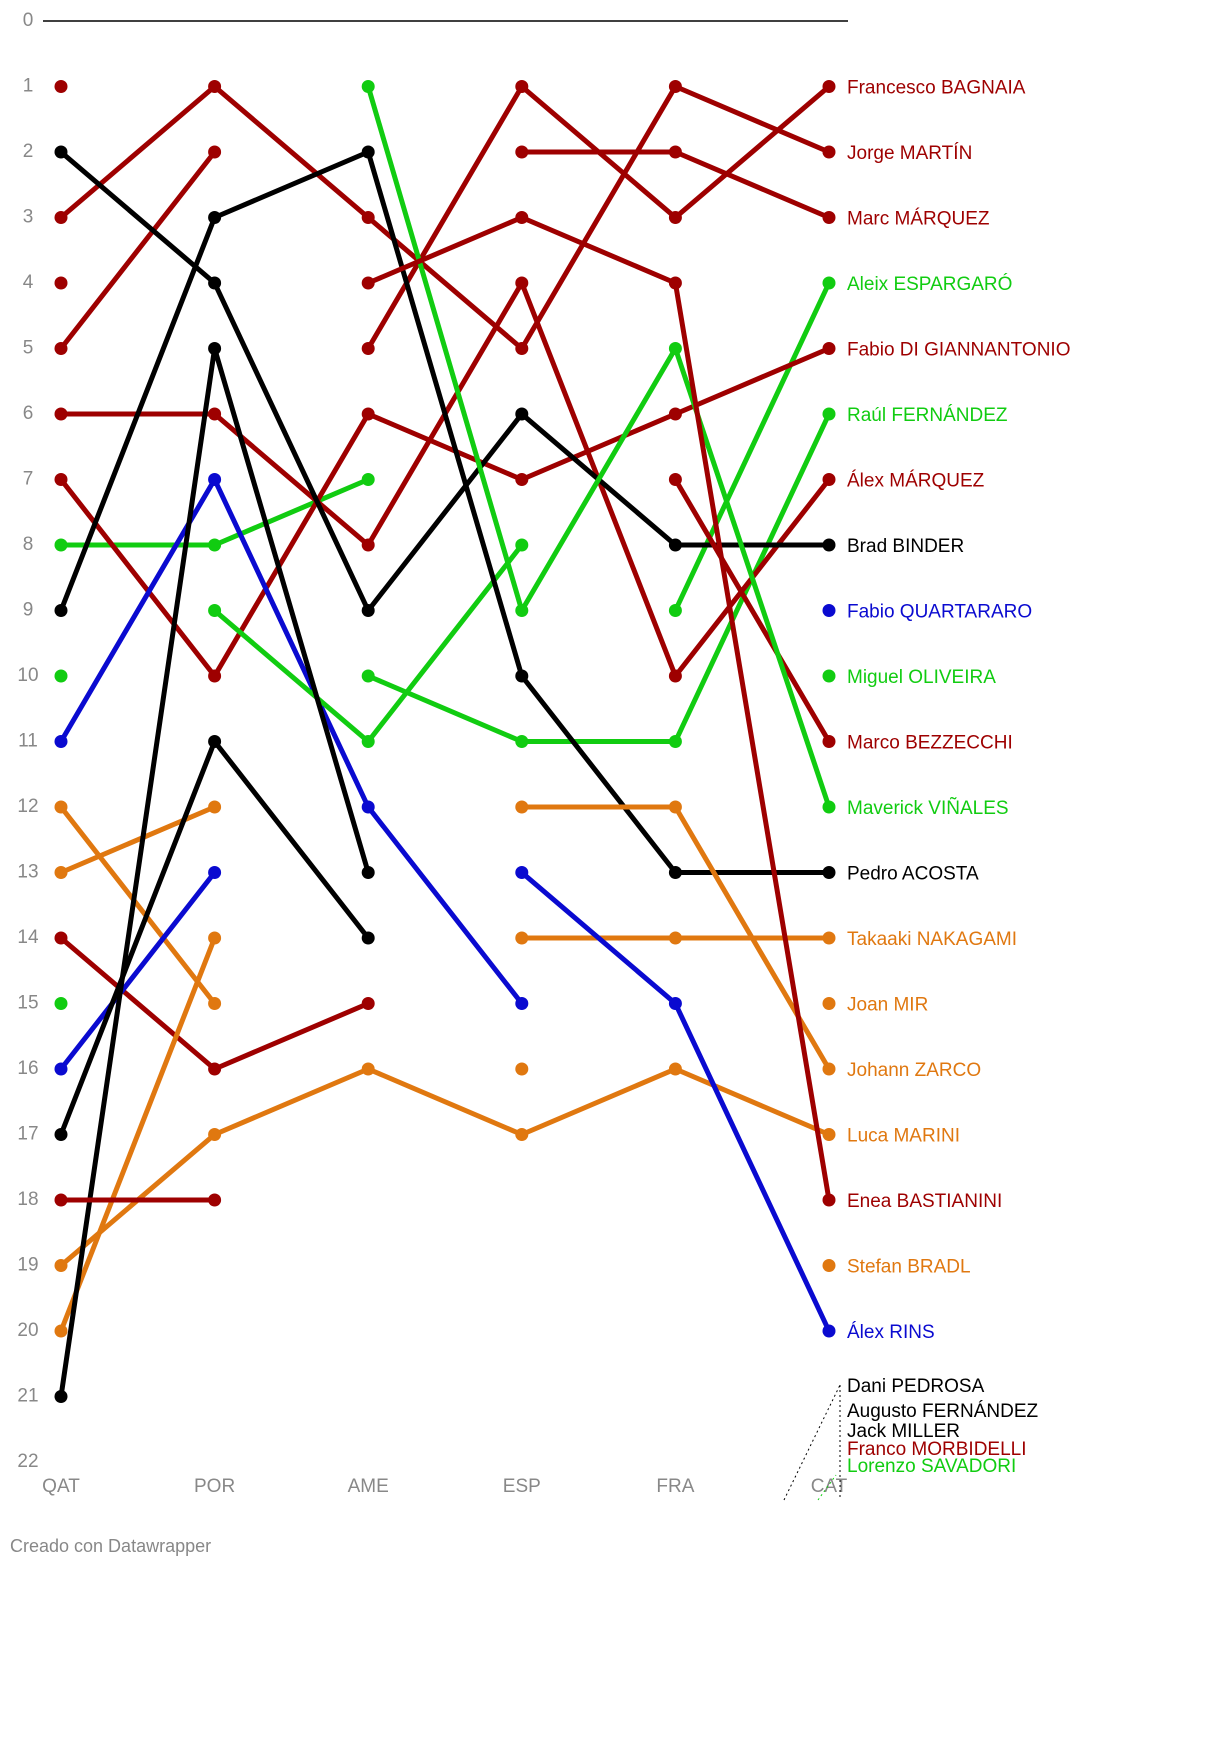 The height and width of the screenshot is (1740, 1220). What do you see at coordinates (931, 1466) in the screenshot?
I see `legend-label: Lorenzo SAVADORI` at bounding box center [931, 1466].